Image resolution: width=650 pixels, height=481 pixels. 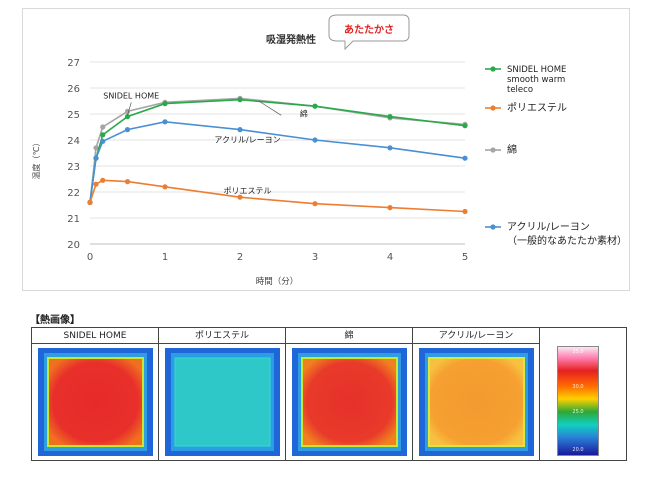 What do you see at coordinates (520, 90) in the screenshot?
I see `legend-label: teleco` at bounding box center [520, 90].